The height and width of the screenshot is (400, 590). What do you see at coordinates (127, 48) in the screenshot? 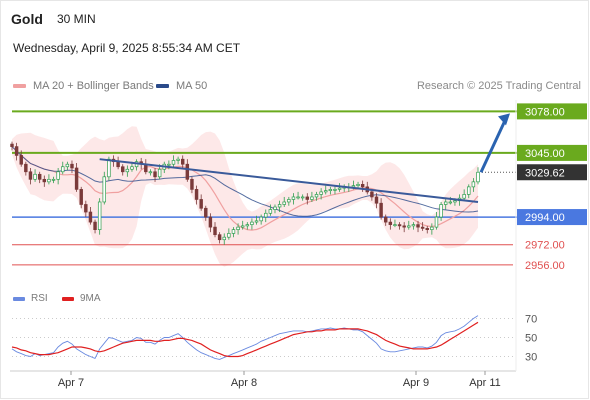
I see `datetime-label: Wednesday, April 9, 2025 8:55:34 AM CET` at bounding box center [127, 48].